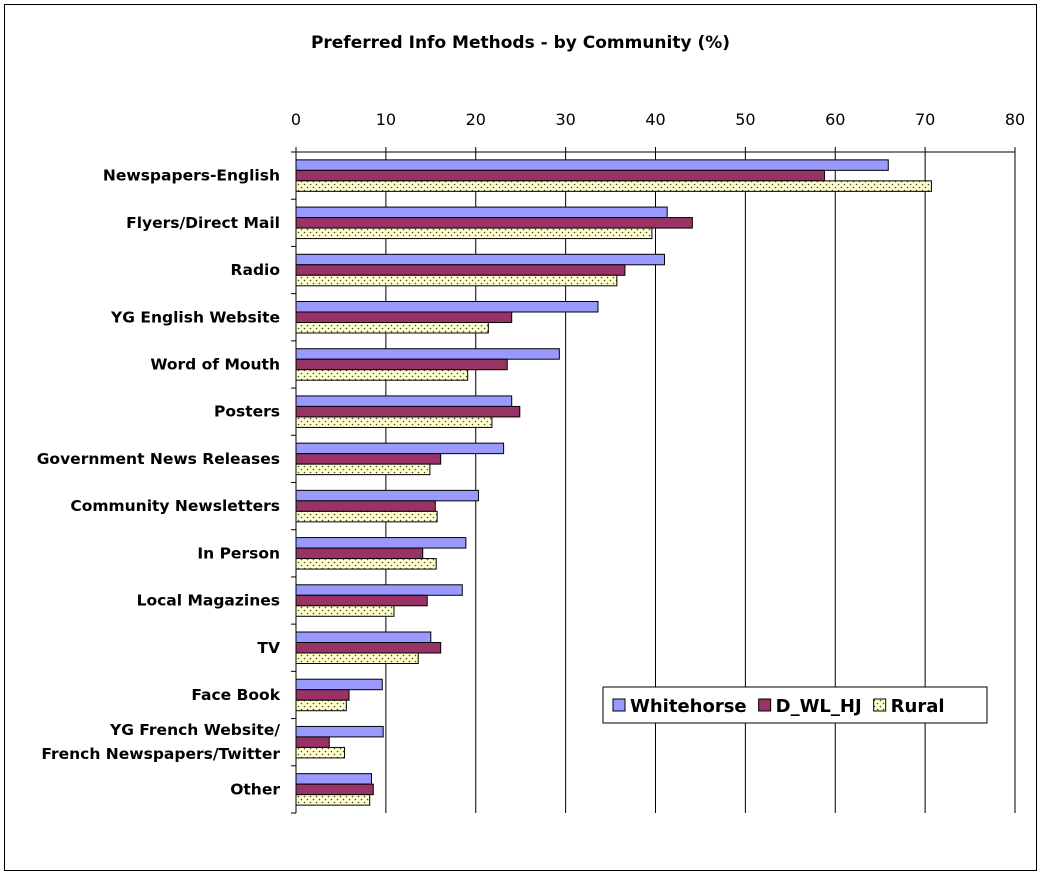 The width and height of the screenshot is (1041, 875). I want to click on category-label: Flyers/Direct Mail, so click(203, 223).